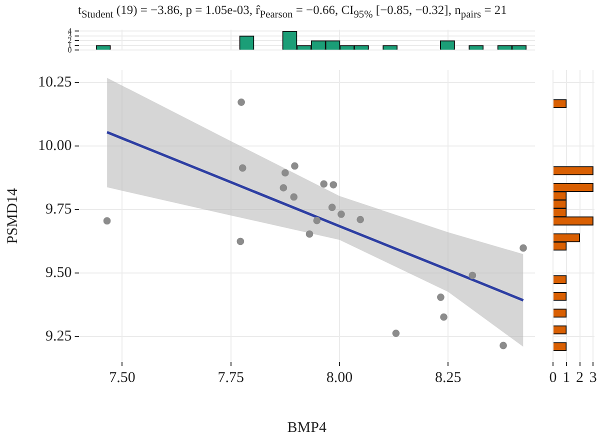 Image resolution: width=600 pixels, height=441 pixels. I want to click on x-tick-label: 0, so click(553, 378).